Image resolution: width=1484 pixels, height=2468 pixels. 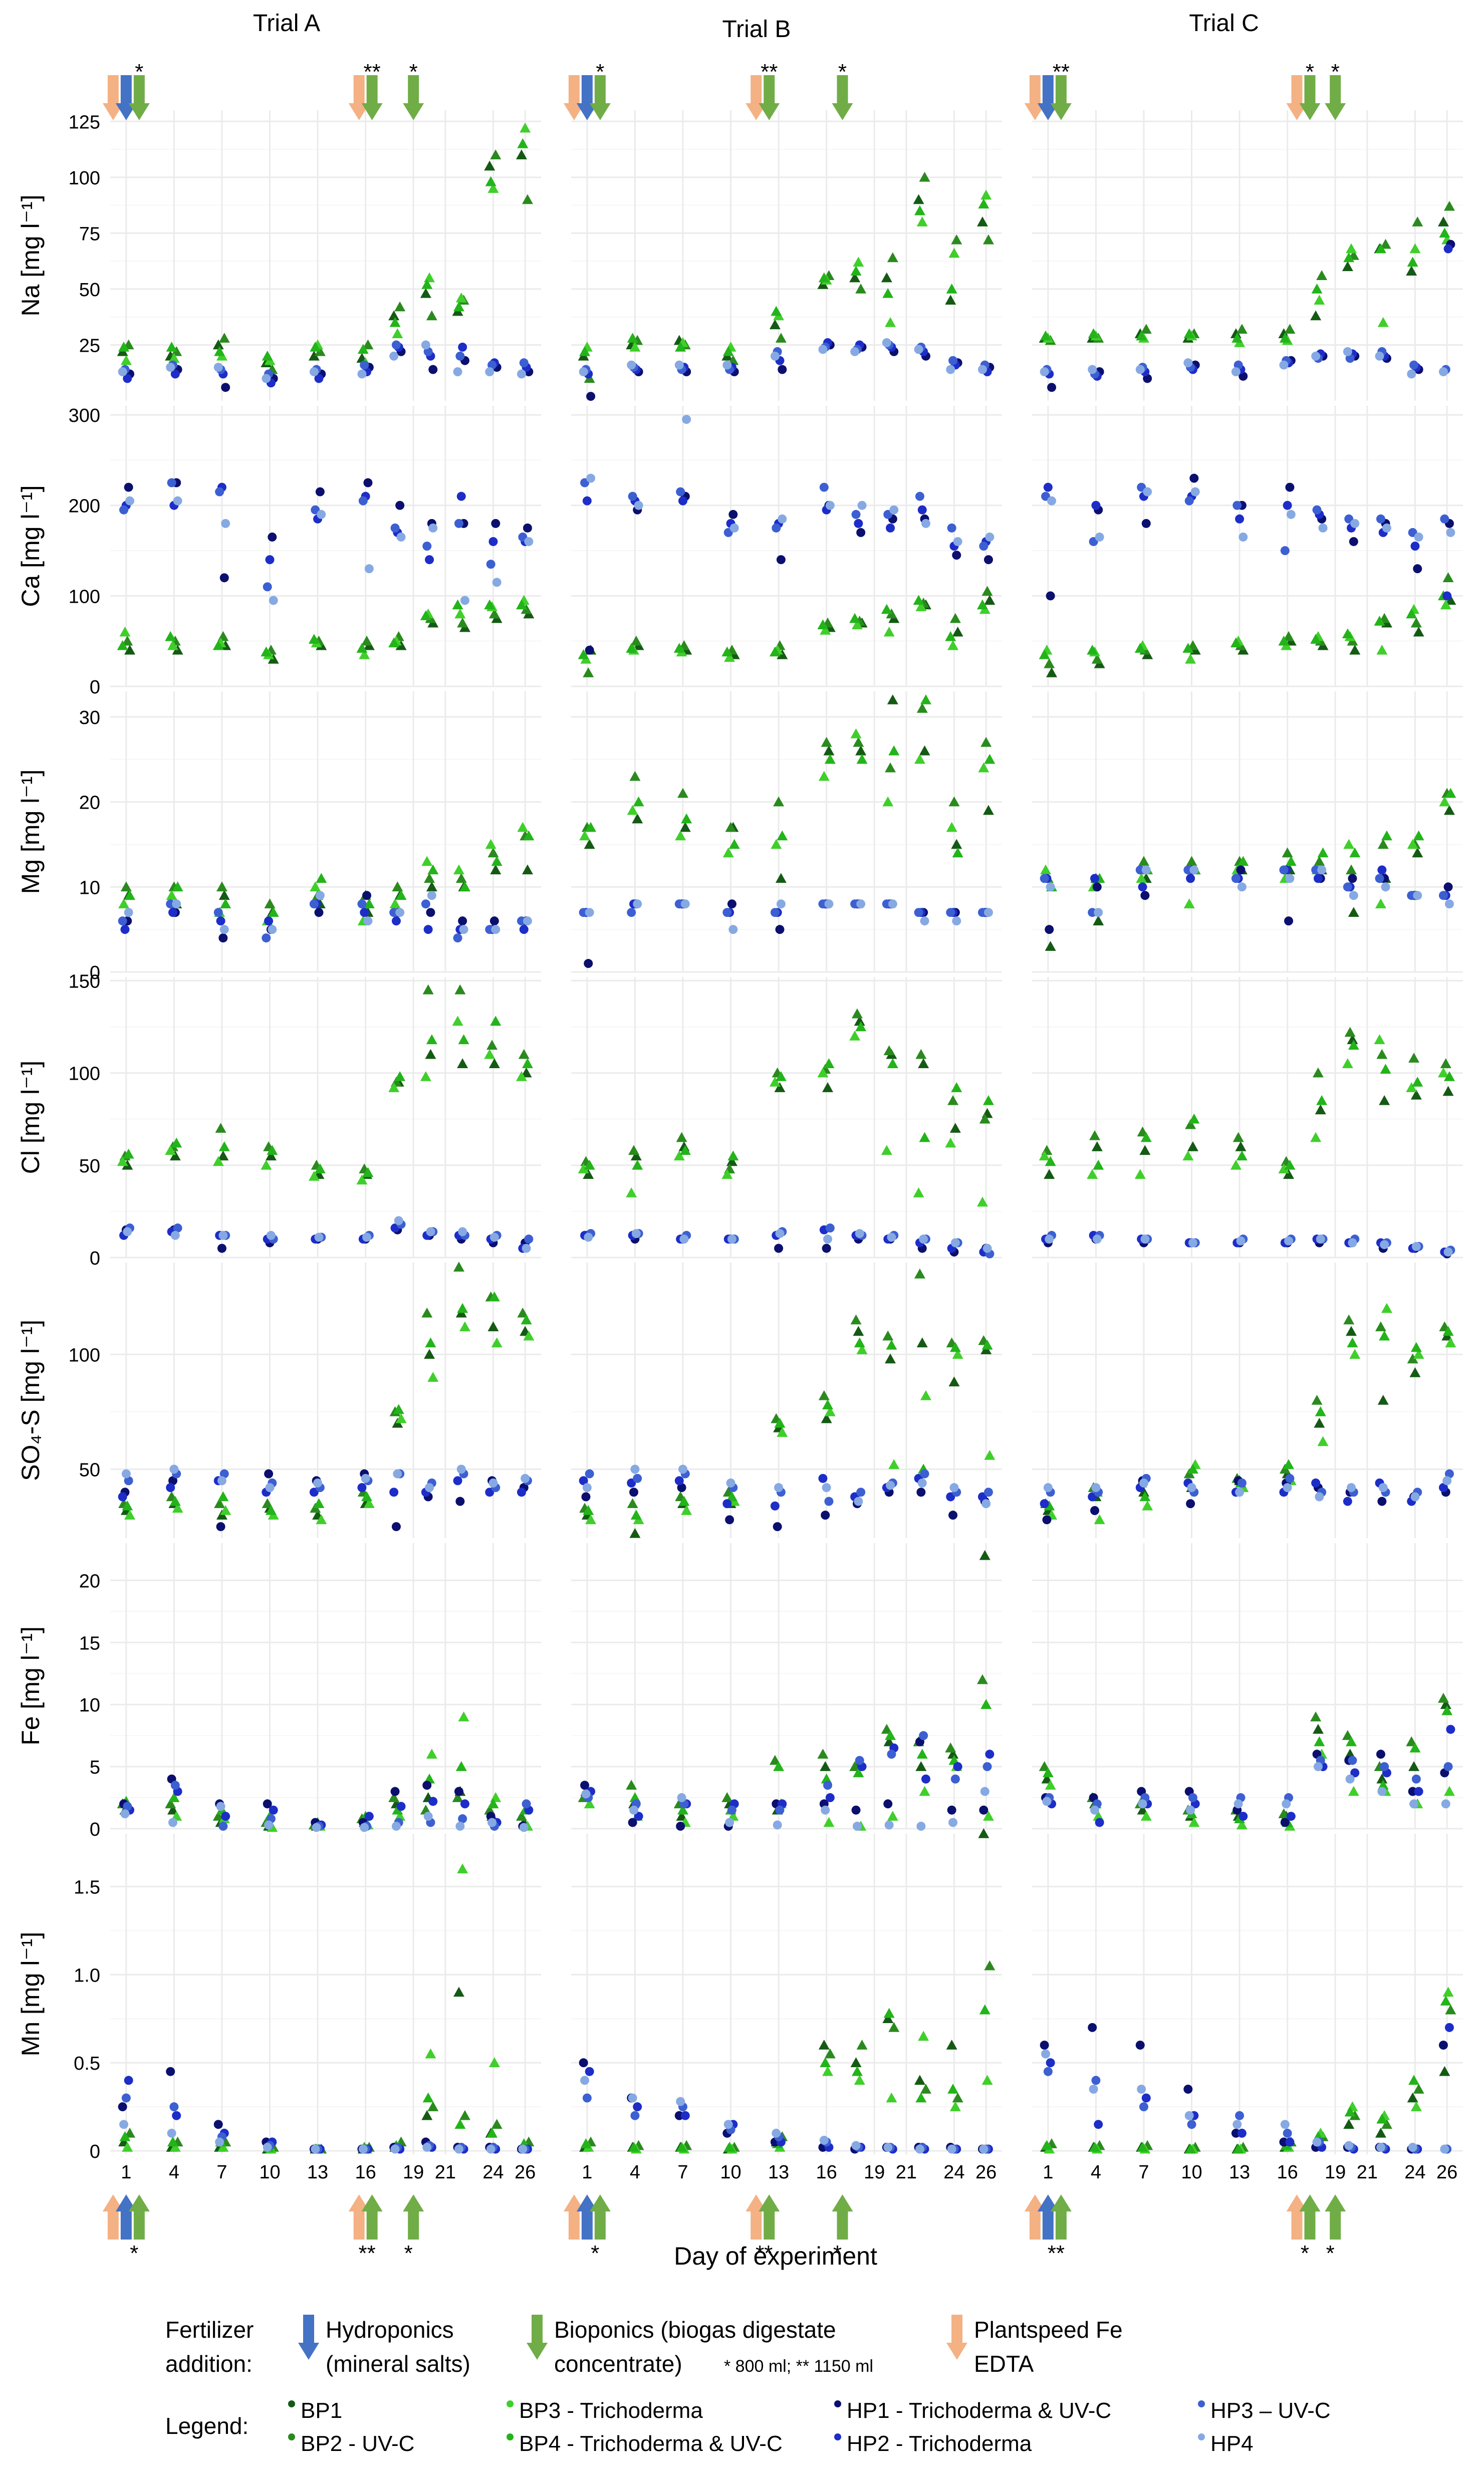 What do you see at coordinates (325, 546) in the screenshot?
I see `panel-ca-trial-a` at bounding box center [325, 546].